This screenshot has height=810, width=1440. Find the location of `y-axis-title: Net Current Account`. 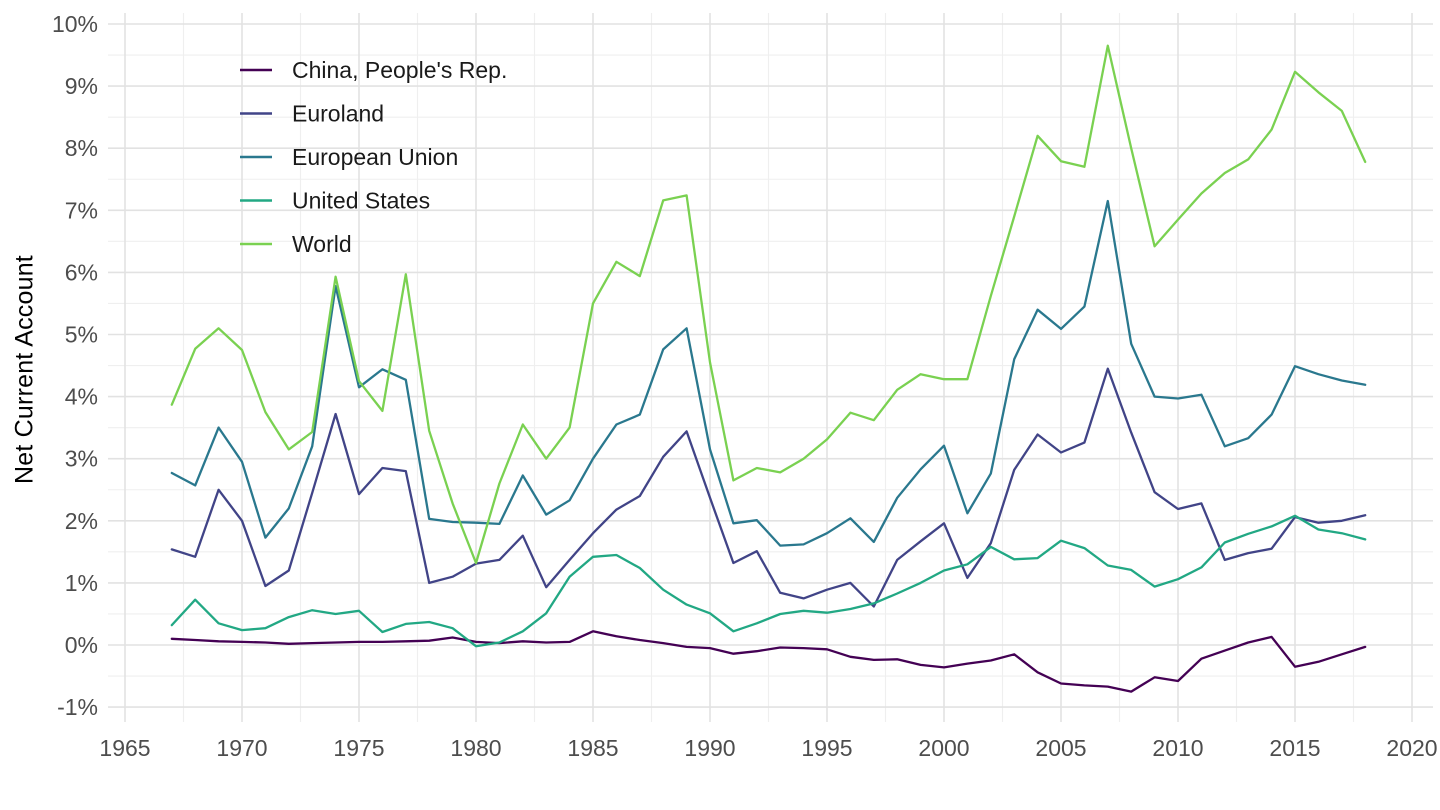

y-axis-title: Net Current Account is located at coordinates (24, 369).